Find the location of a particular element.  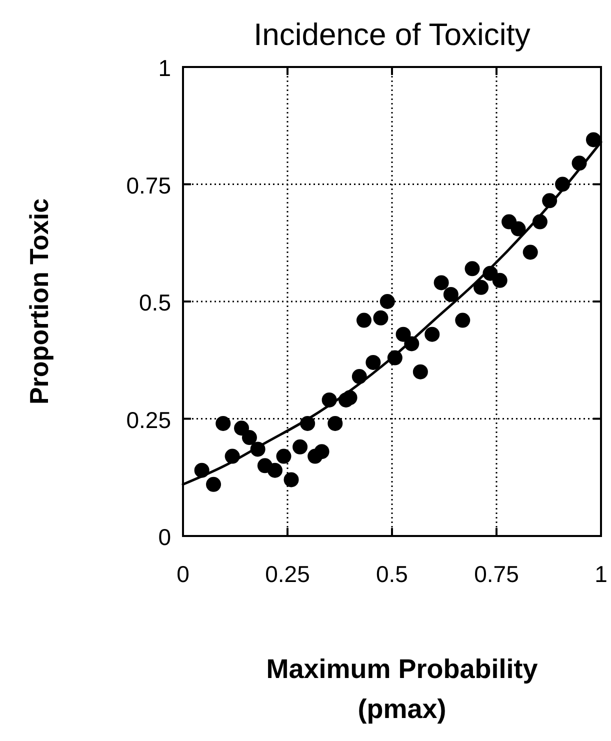

x-tick-label: 0.25 is located at coordinates (287, 574).